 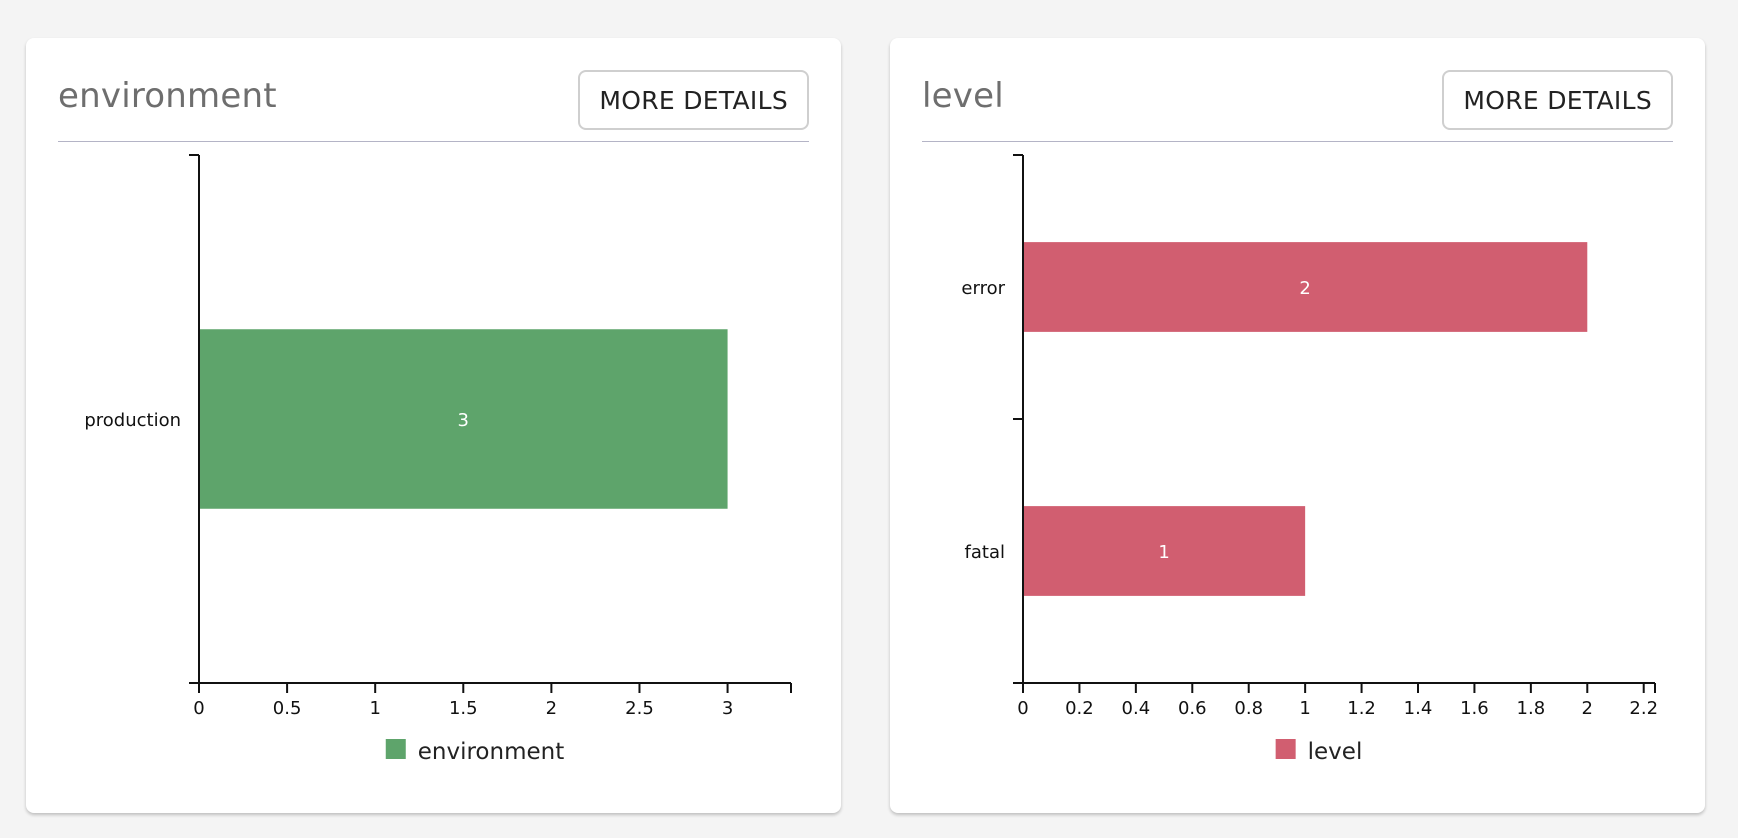 I want to click on y-tick-label: production, so click(x=132, y=420).